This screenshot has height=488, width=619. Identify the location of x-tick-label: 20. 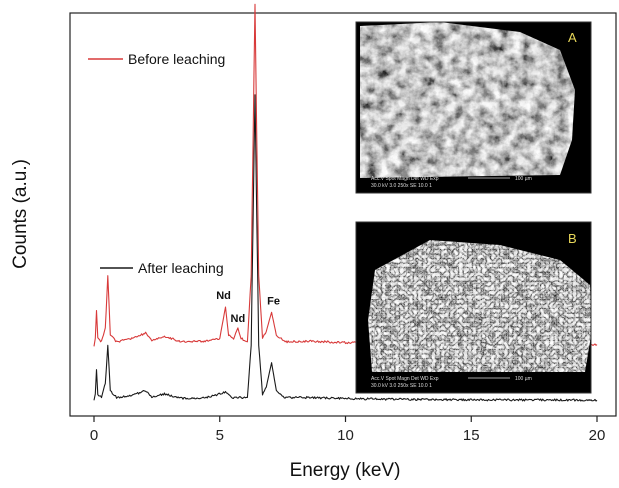
(597, 435).